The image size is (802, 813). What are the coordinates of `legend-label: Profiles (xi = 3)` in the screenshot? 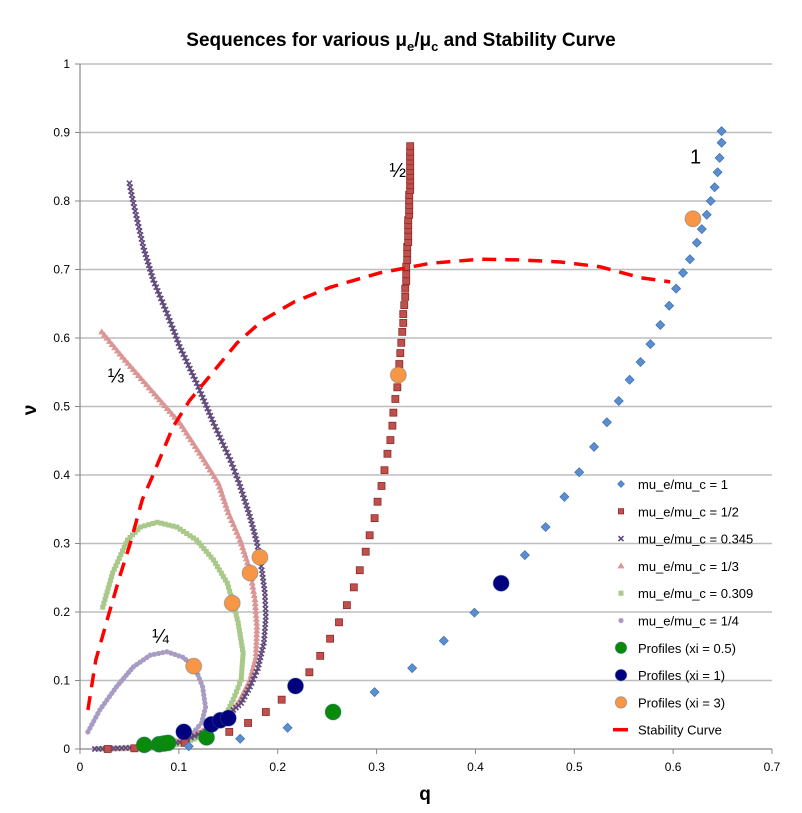 It's located at (681, 702).